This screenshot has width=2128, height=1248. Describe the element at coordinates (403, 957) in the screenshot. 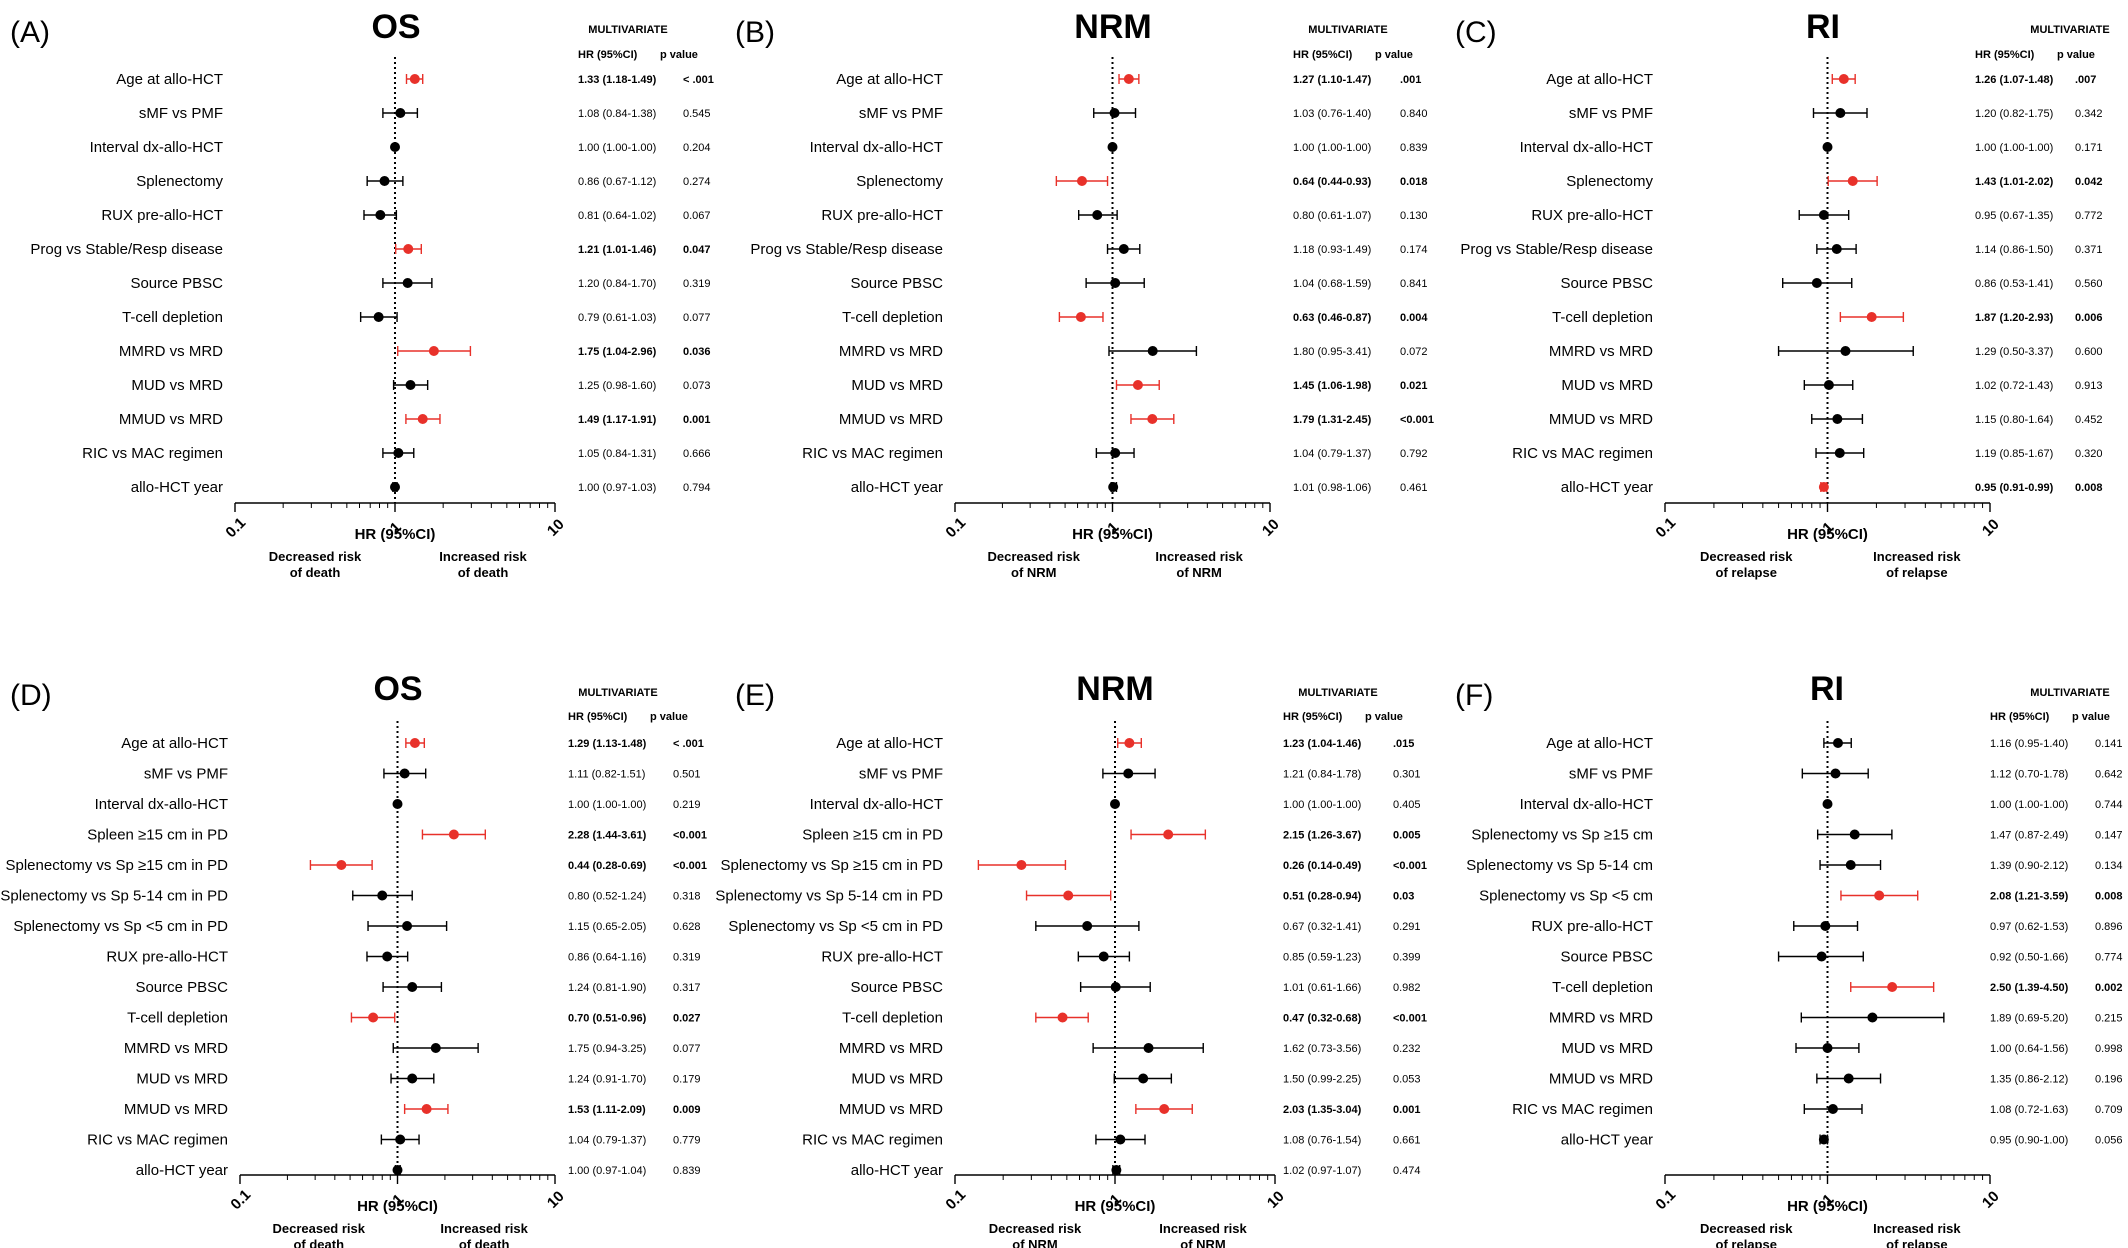

I see `forest-row: RUX pre-allo-HCT 0.86 (0.64-1.16) 0.319` at that location.